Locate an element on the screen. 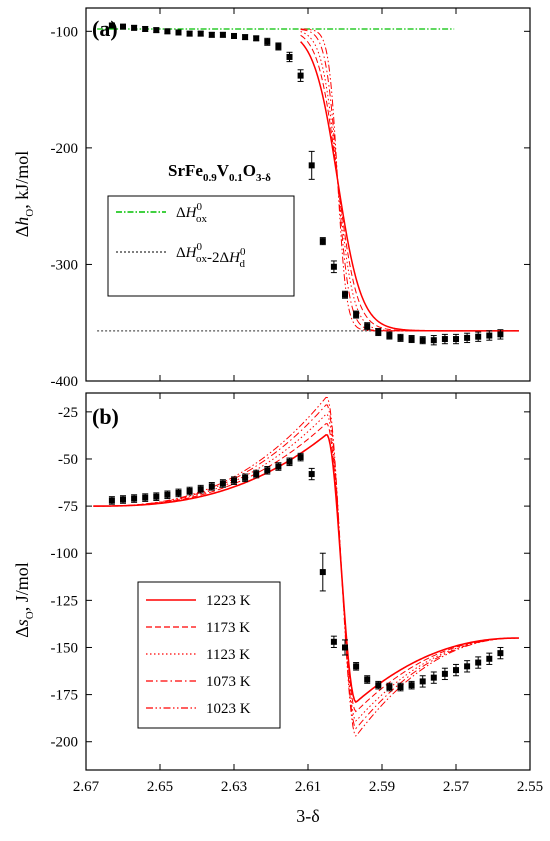 The height and width of the screenshot is (841, 550). legend-label-part: d is located at coordinates (243, 264).